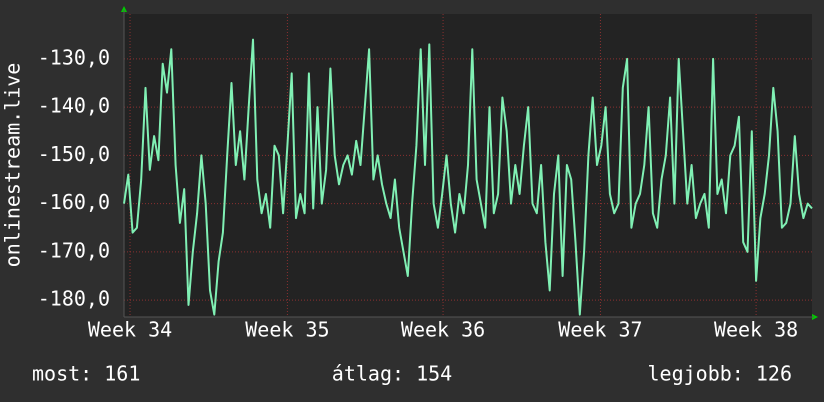 The height and width of the screenshot is (402, 824). I want to click on x-tick-label: Week 38, so click(756, 330).